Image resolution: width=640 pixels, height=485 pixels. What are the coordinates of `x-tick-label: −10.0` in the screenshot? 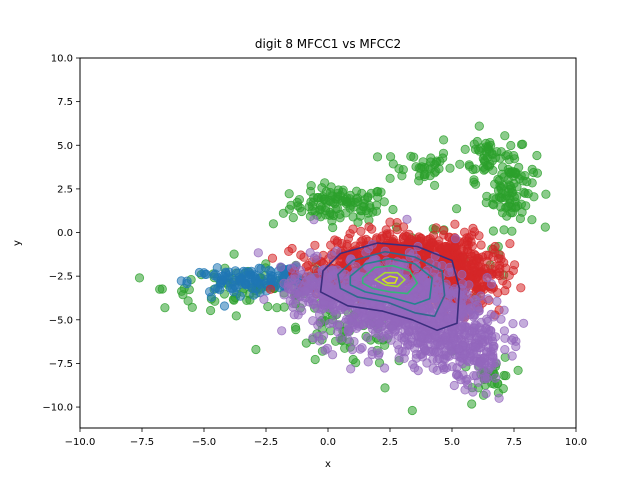 It's located at (80, 442).